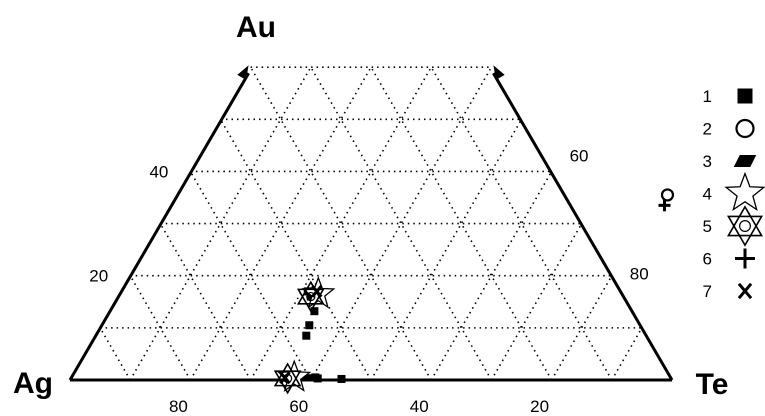 This screenshot has width=765, height=416. I want to click on legend-entry-4: 4, so click(734, 191).